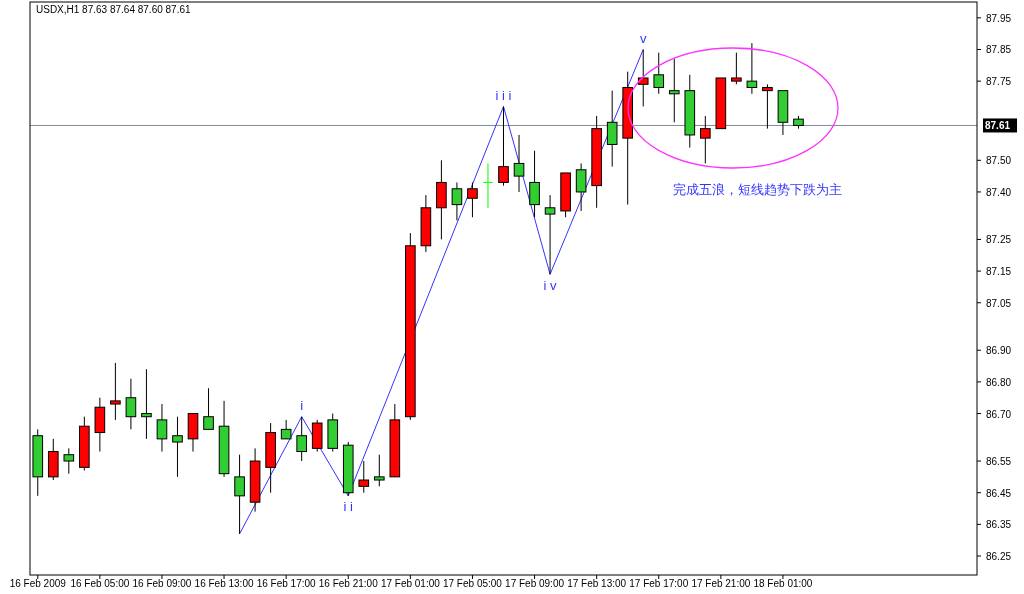 This screenshot has width=1024, height=594. I want to click on x-tick-label: 16 Feb 09:00, so click(162, 583).